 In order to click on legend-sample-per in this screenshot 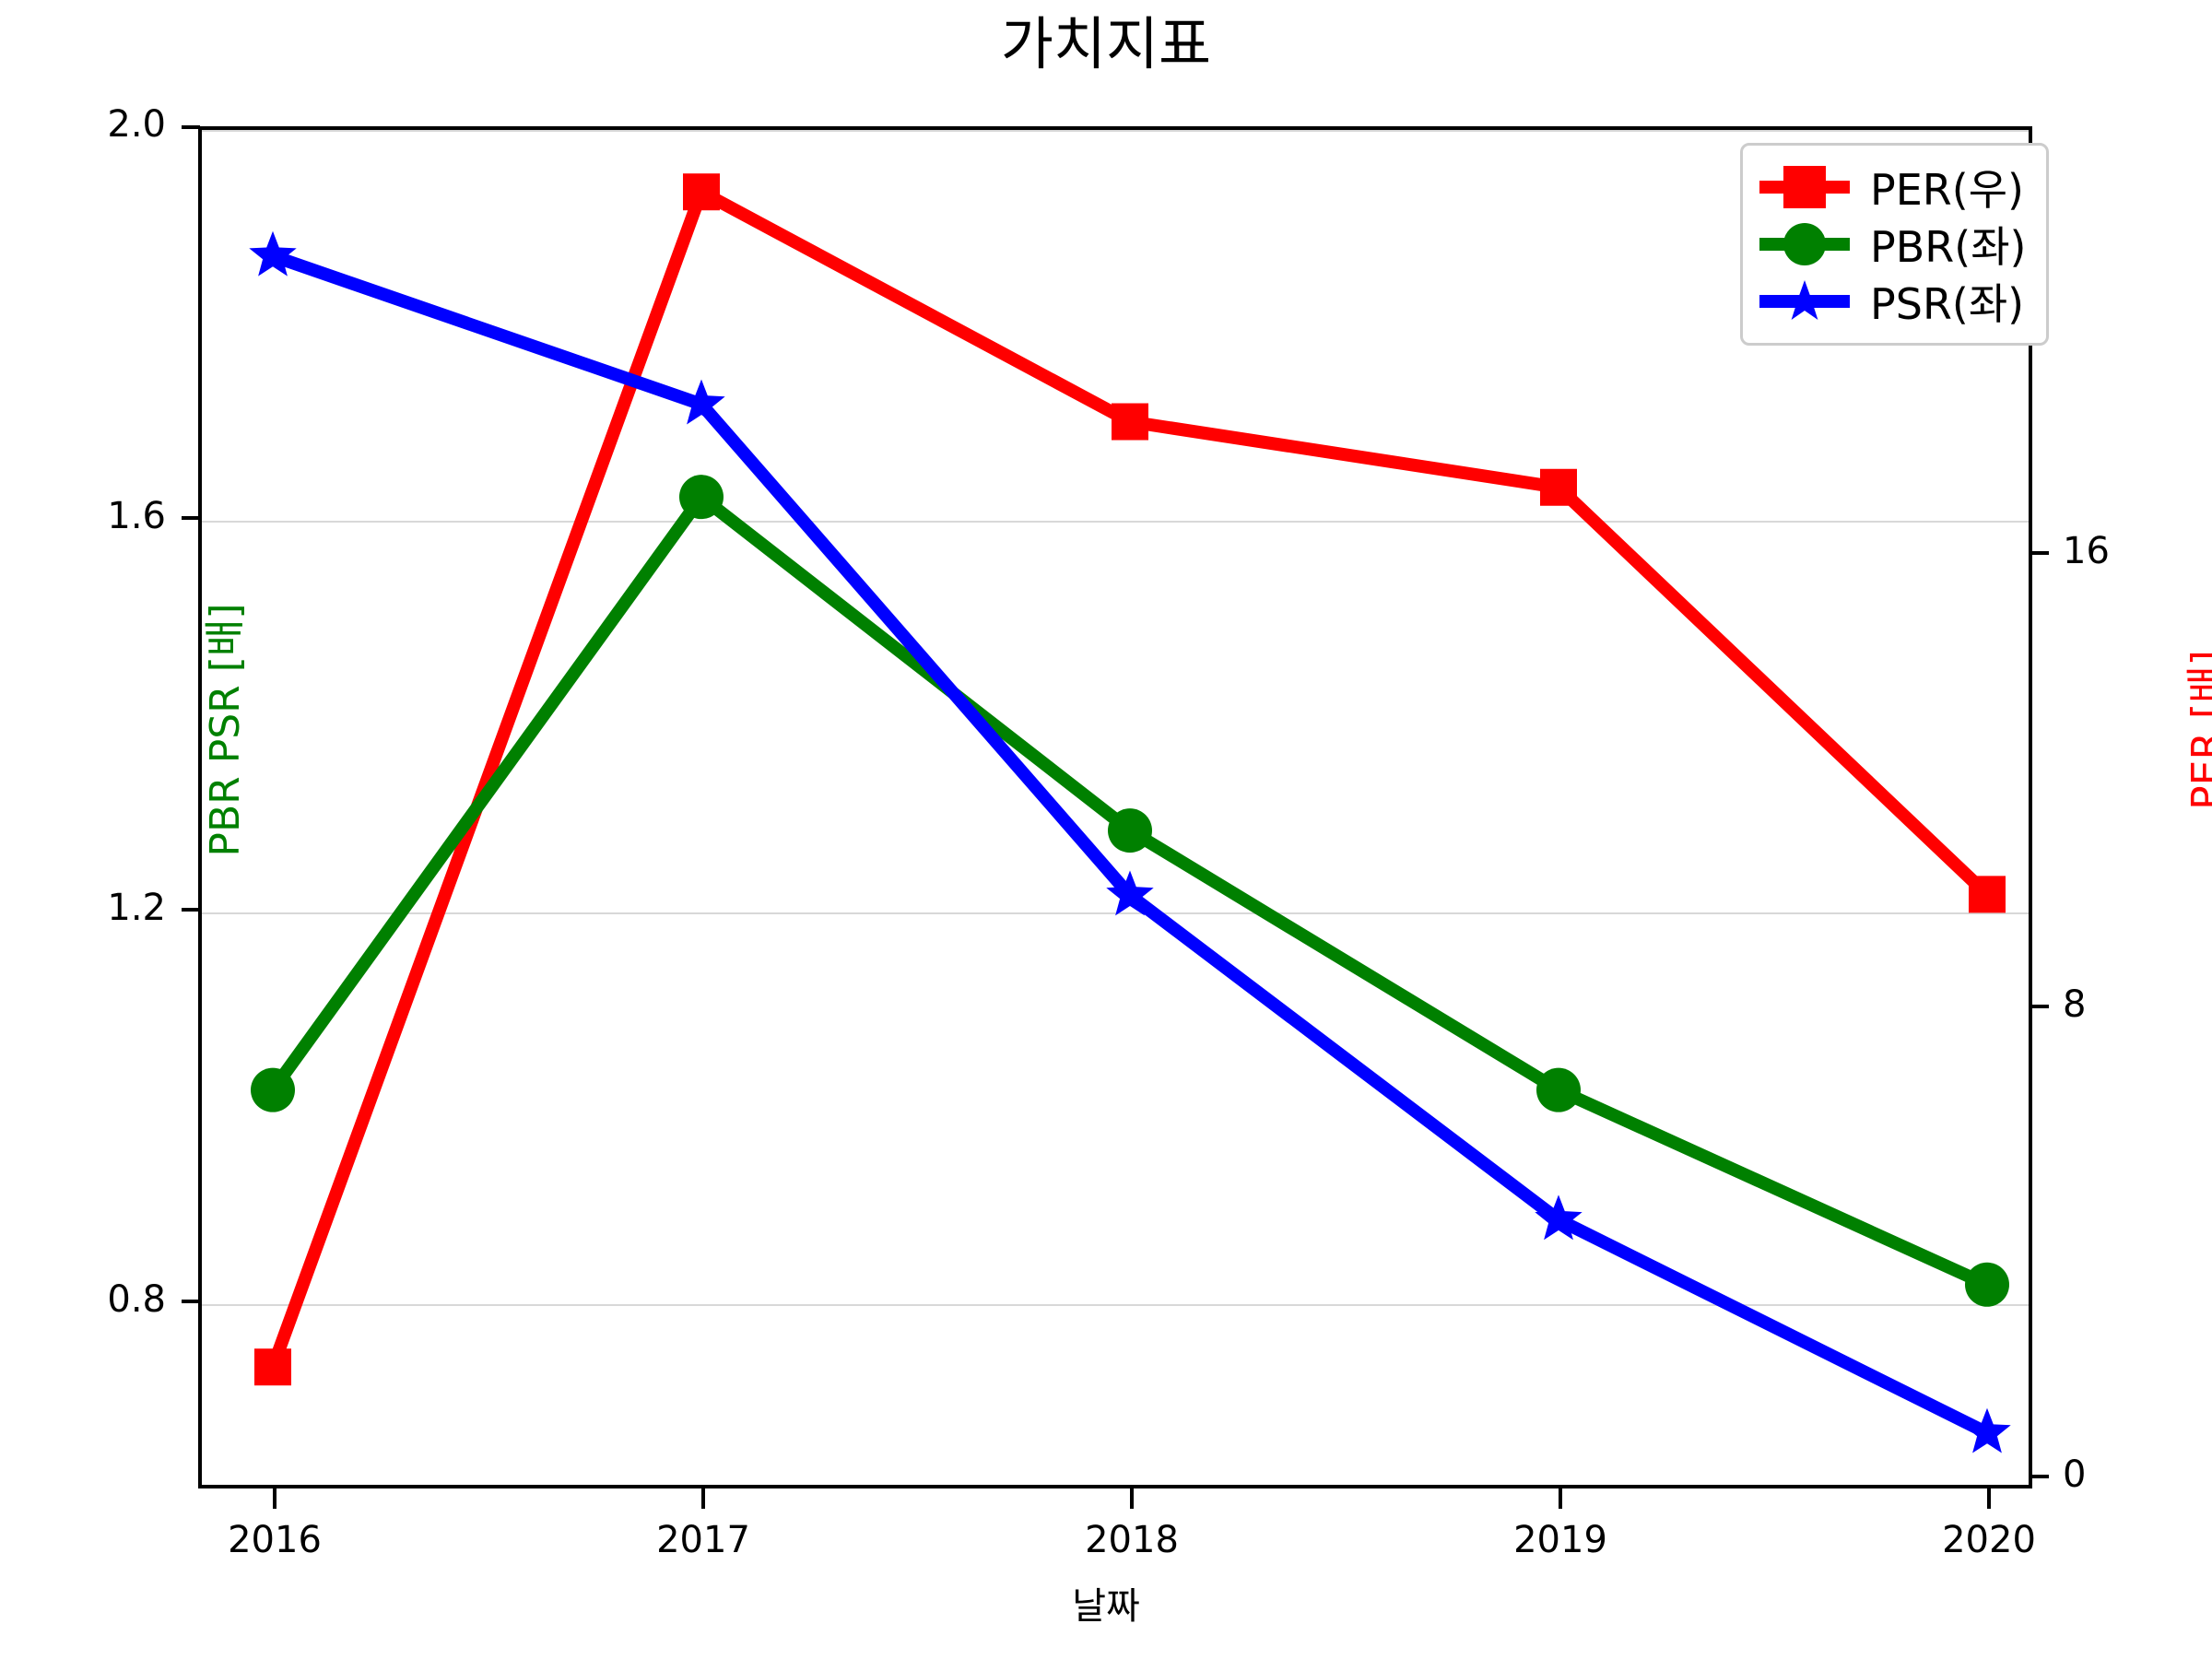, I will do `click(1804, 187)`.